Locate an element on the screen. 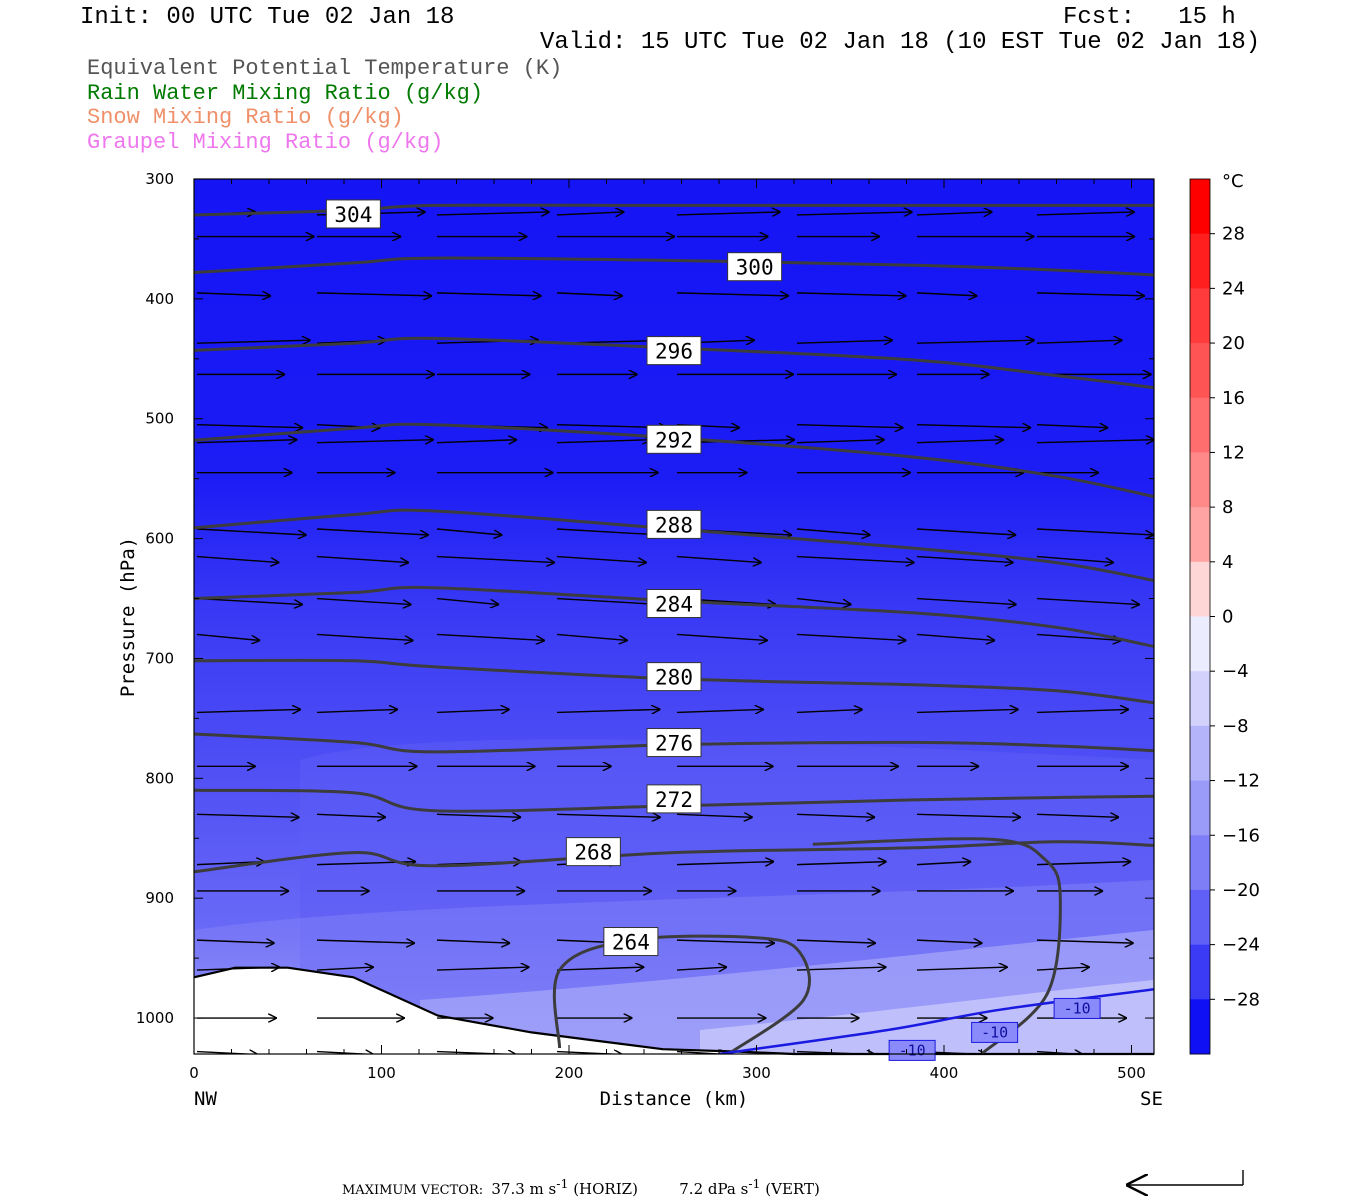  contour-label: 264 is located at coordinates (631, 943).